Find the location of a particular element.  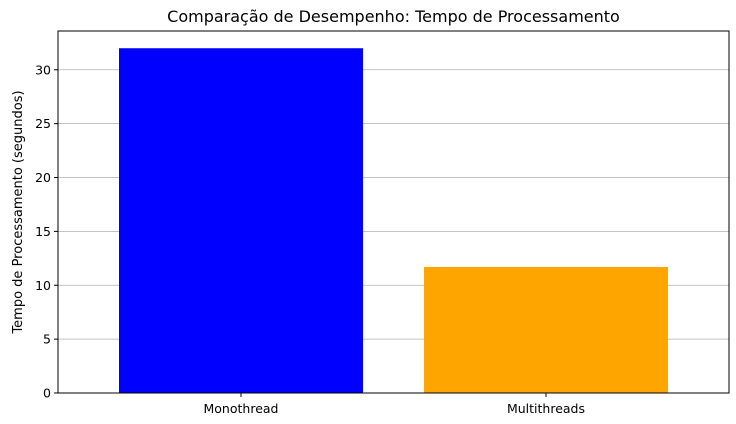

y-tick-label: 0 is located at coordinates (47, 393).